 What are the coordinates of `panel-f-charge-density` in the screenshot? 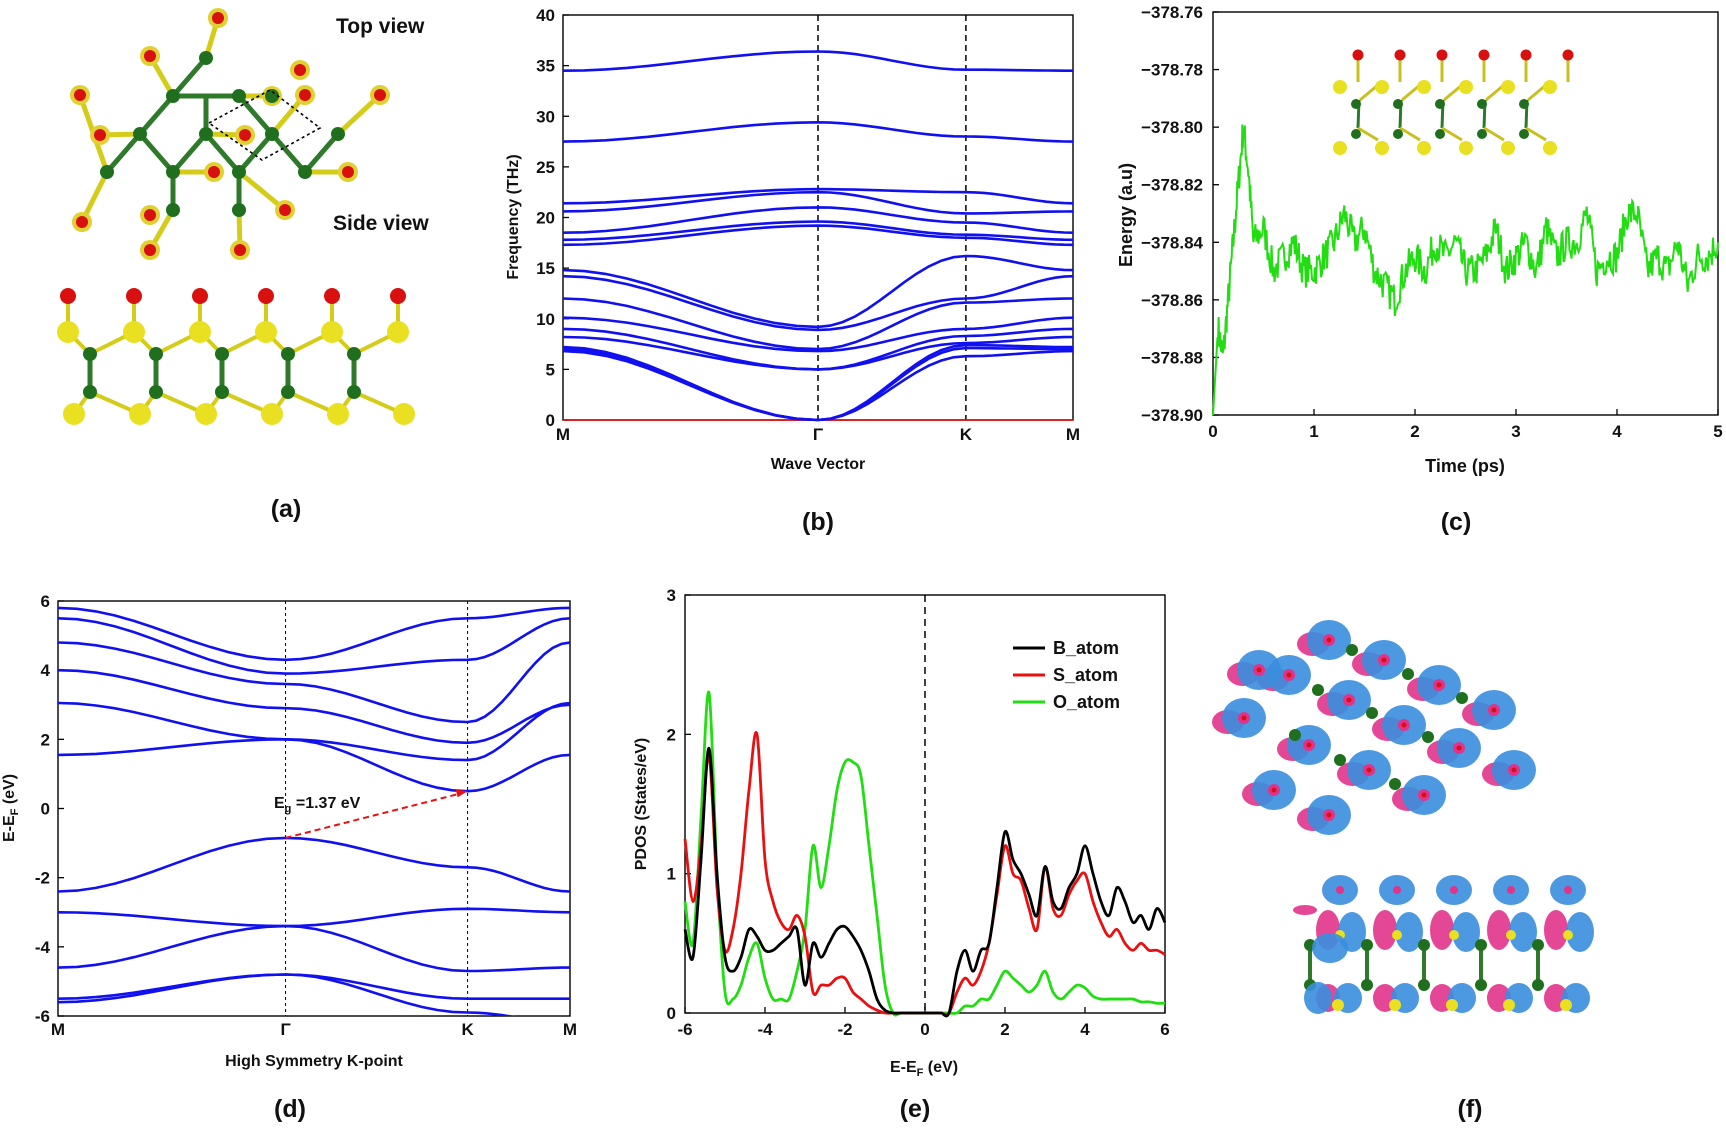 It's located at (1403, 817).